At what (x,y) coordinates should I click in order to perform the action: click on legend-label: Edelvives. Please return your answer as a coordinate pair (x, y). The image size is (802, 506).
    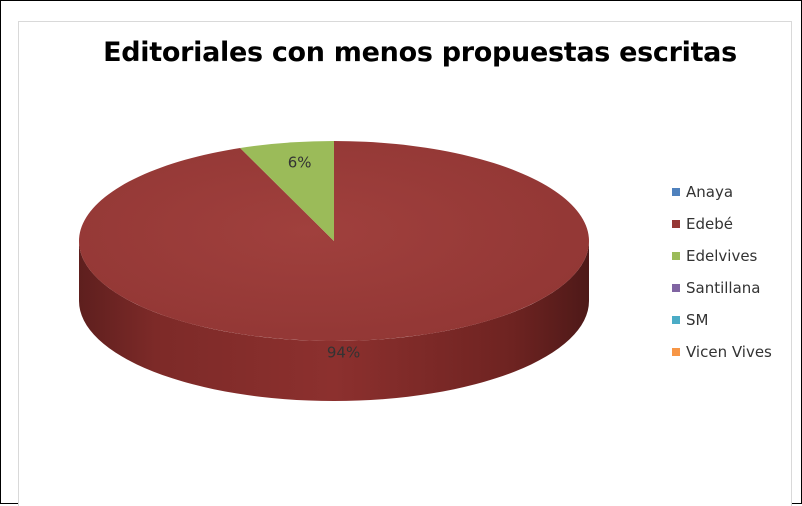
    Looking at the image, I should click on (722, 256).